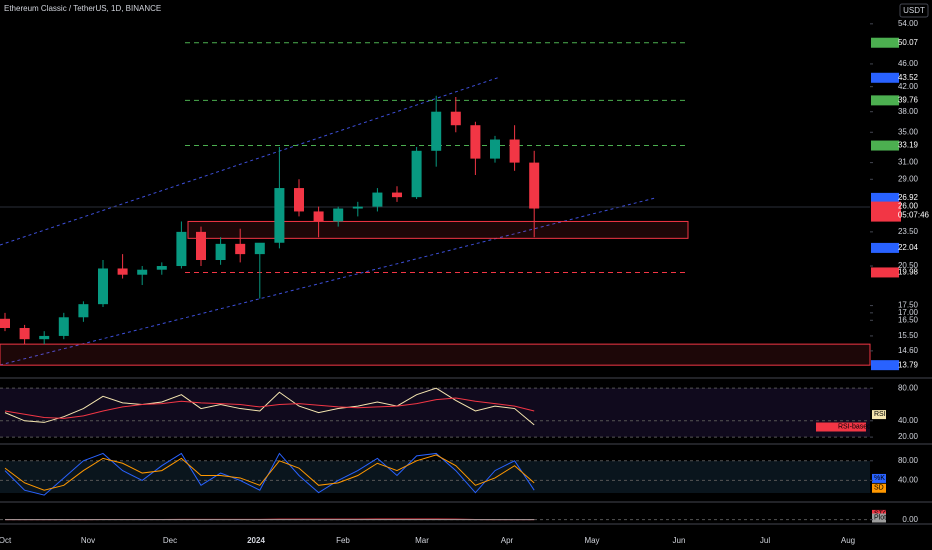 The width and height of the screenshot is (932, 550). I want to click on y-tick-label: 38.00, so click(908, 111).